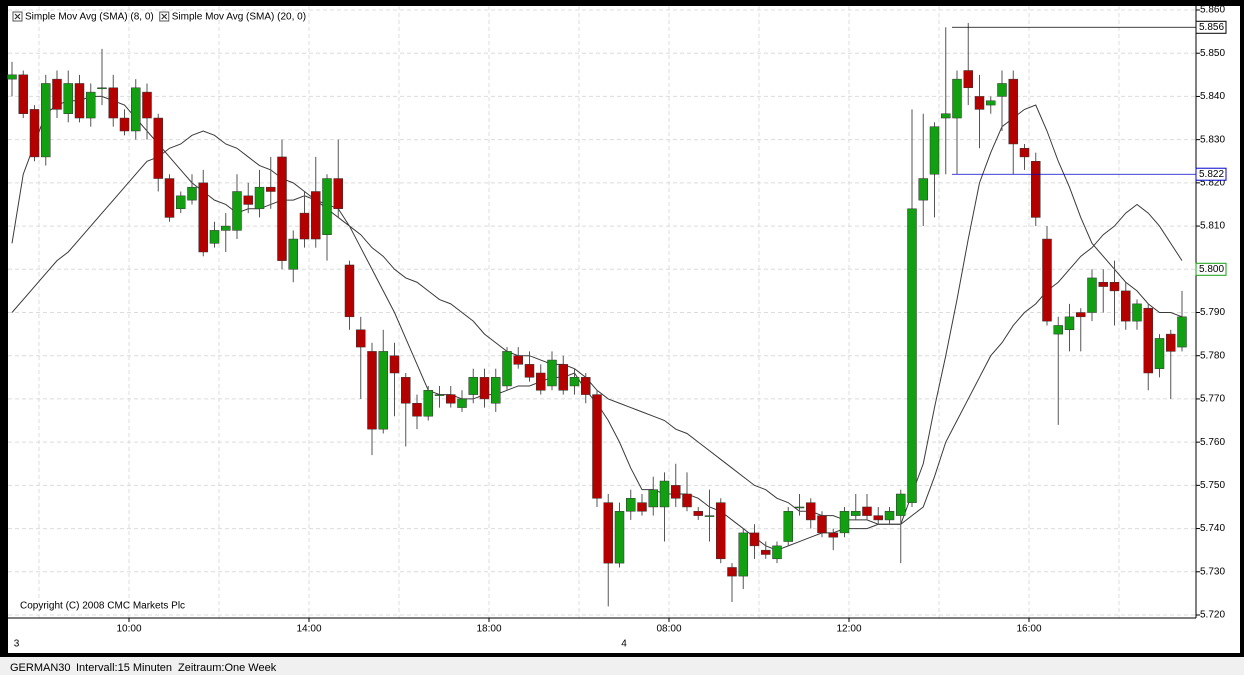 This screenshot has height=675, width=1244. I want to click on y-tick-label: 5.840, so click(1212, 96).